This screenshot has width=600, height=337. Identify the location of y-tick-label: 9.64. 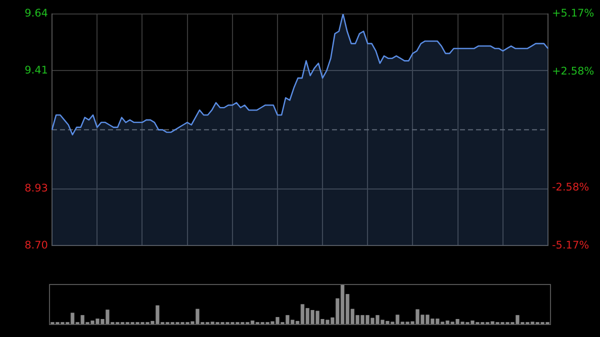
(36, 14).